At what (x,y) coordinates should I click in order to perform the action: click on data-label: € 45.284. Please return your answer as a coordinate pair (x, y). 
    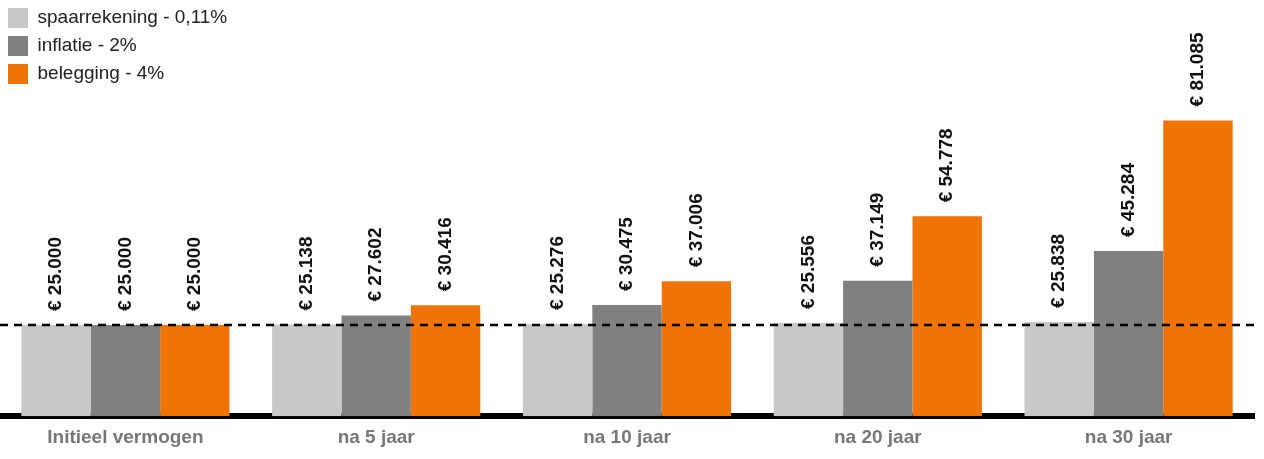
    Looking at the image, I should click on (1127, 199).